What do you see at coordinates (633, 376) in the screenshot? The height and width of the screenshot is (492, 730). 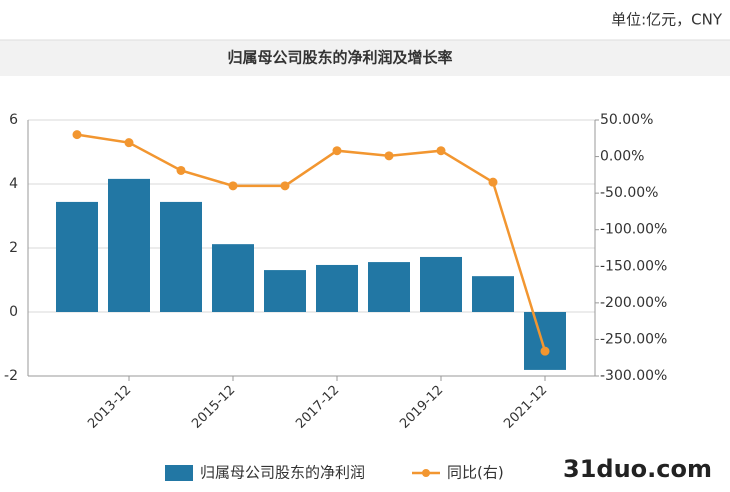 I see `y2-tick-label: -300.00%` at bounding box center [633, 376].